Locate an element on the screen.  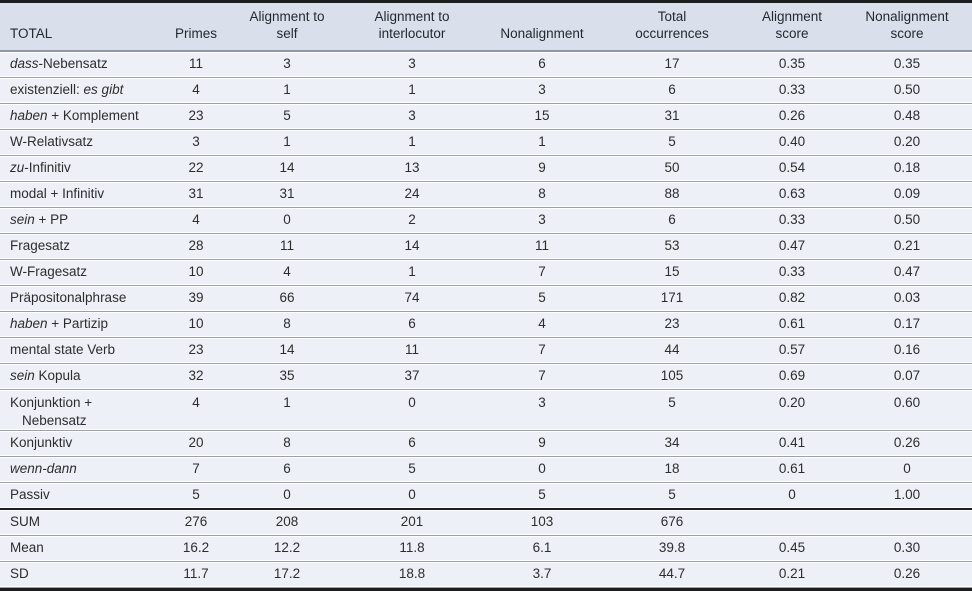
table-row: Präpositonalphrase 39 66 74 5 171 0.82 0.03 is located at coordinates (486, 298).